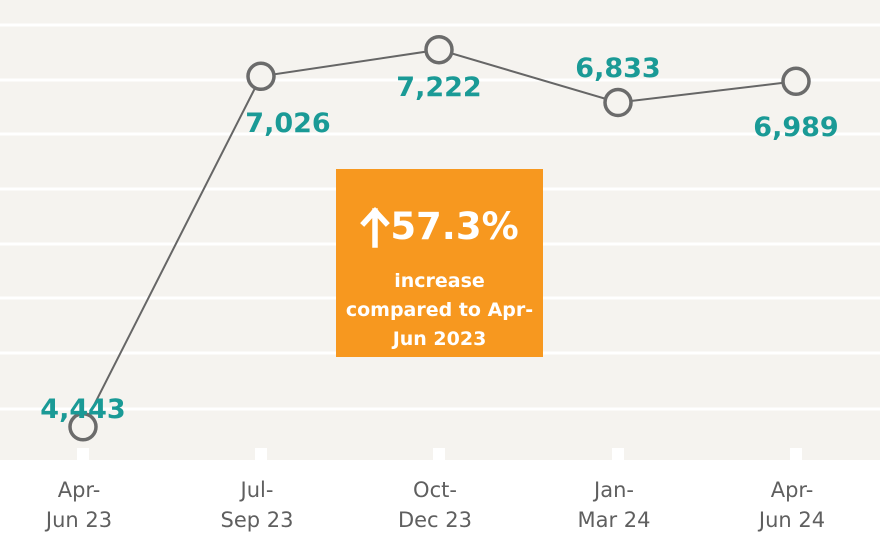 This screenshot has height=540, width=880. What do you see at coordinates (439, 263) in the screenshot?
I see `increase-callout: 57.3% increase compared to Apr-Jun 2023` at bounding box center [439, 263].